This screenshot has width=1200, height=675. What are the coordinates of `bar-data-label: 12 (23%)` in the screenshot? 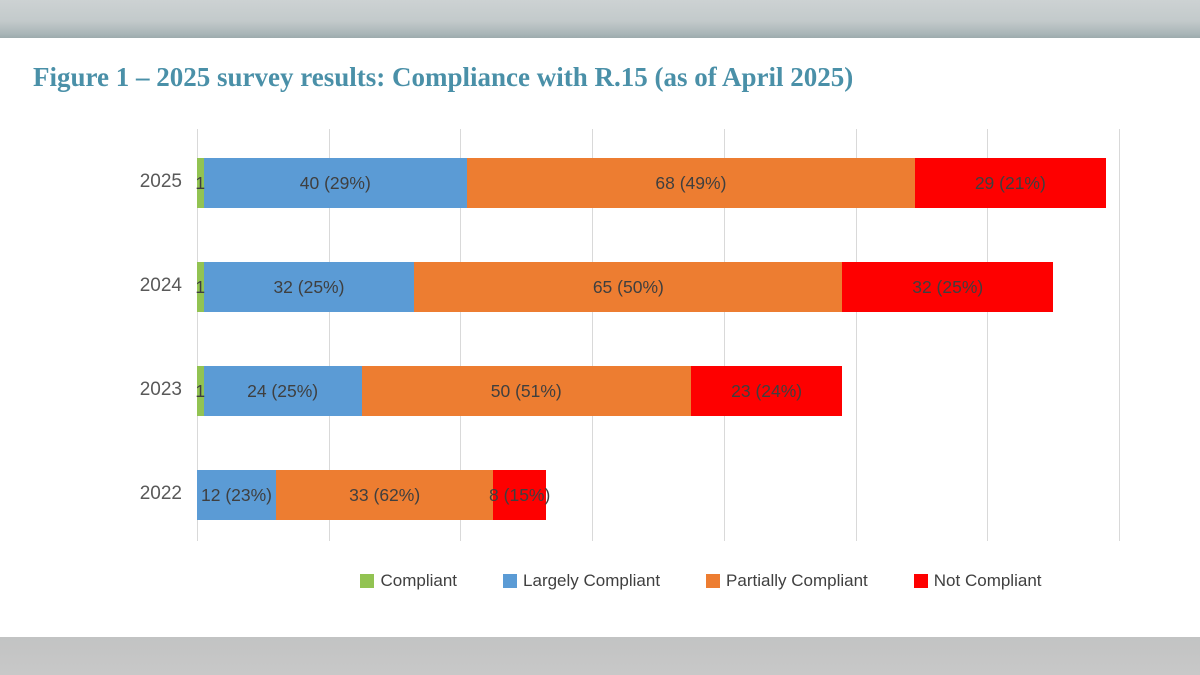 It's located at (237, 494).